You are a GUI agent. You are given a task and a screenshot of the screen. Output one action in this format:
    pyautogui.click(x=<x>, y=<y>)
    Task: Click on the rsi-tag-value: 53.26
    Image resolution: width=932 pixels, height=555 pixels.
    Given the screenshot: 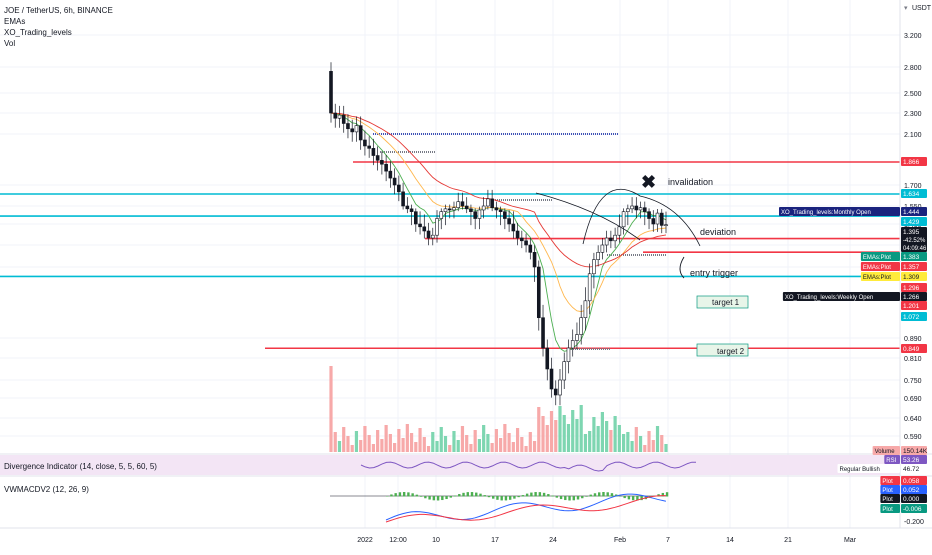 What is the action you would take?
    pyautogui.click(x=911, y=460)
    